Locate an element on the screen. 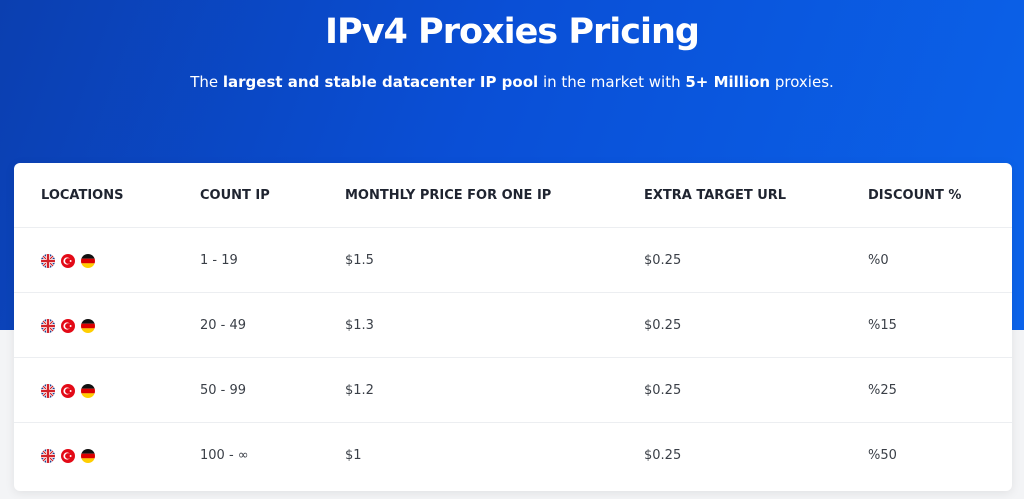 The image size is (1024, 499). cell-count-ip: 20 - 49 is located at coordinates (223, 325).